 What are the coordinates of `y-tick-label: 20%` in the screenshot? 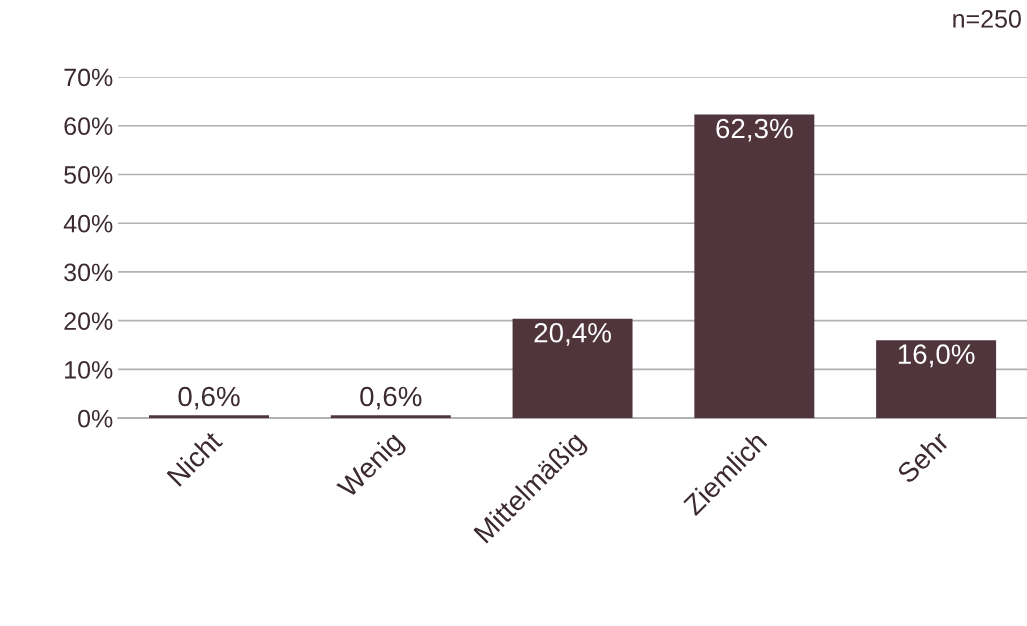 It's located at (88, 321).